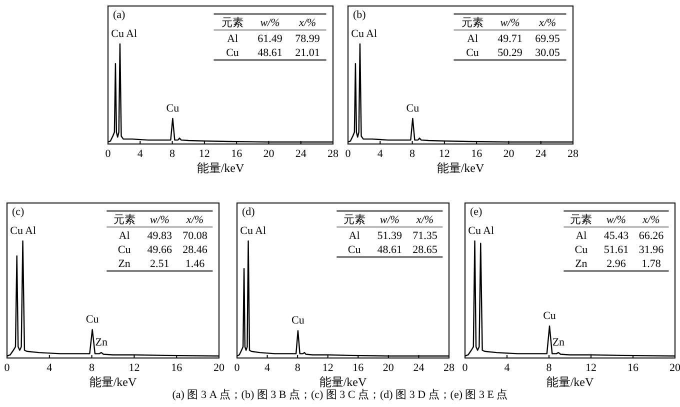 This screenshot has width=680, height=407. I want to click on annotation: 49.66, so click(160, 250).